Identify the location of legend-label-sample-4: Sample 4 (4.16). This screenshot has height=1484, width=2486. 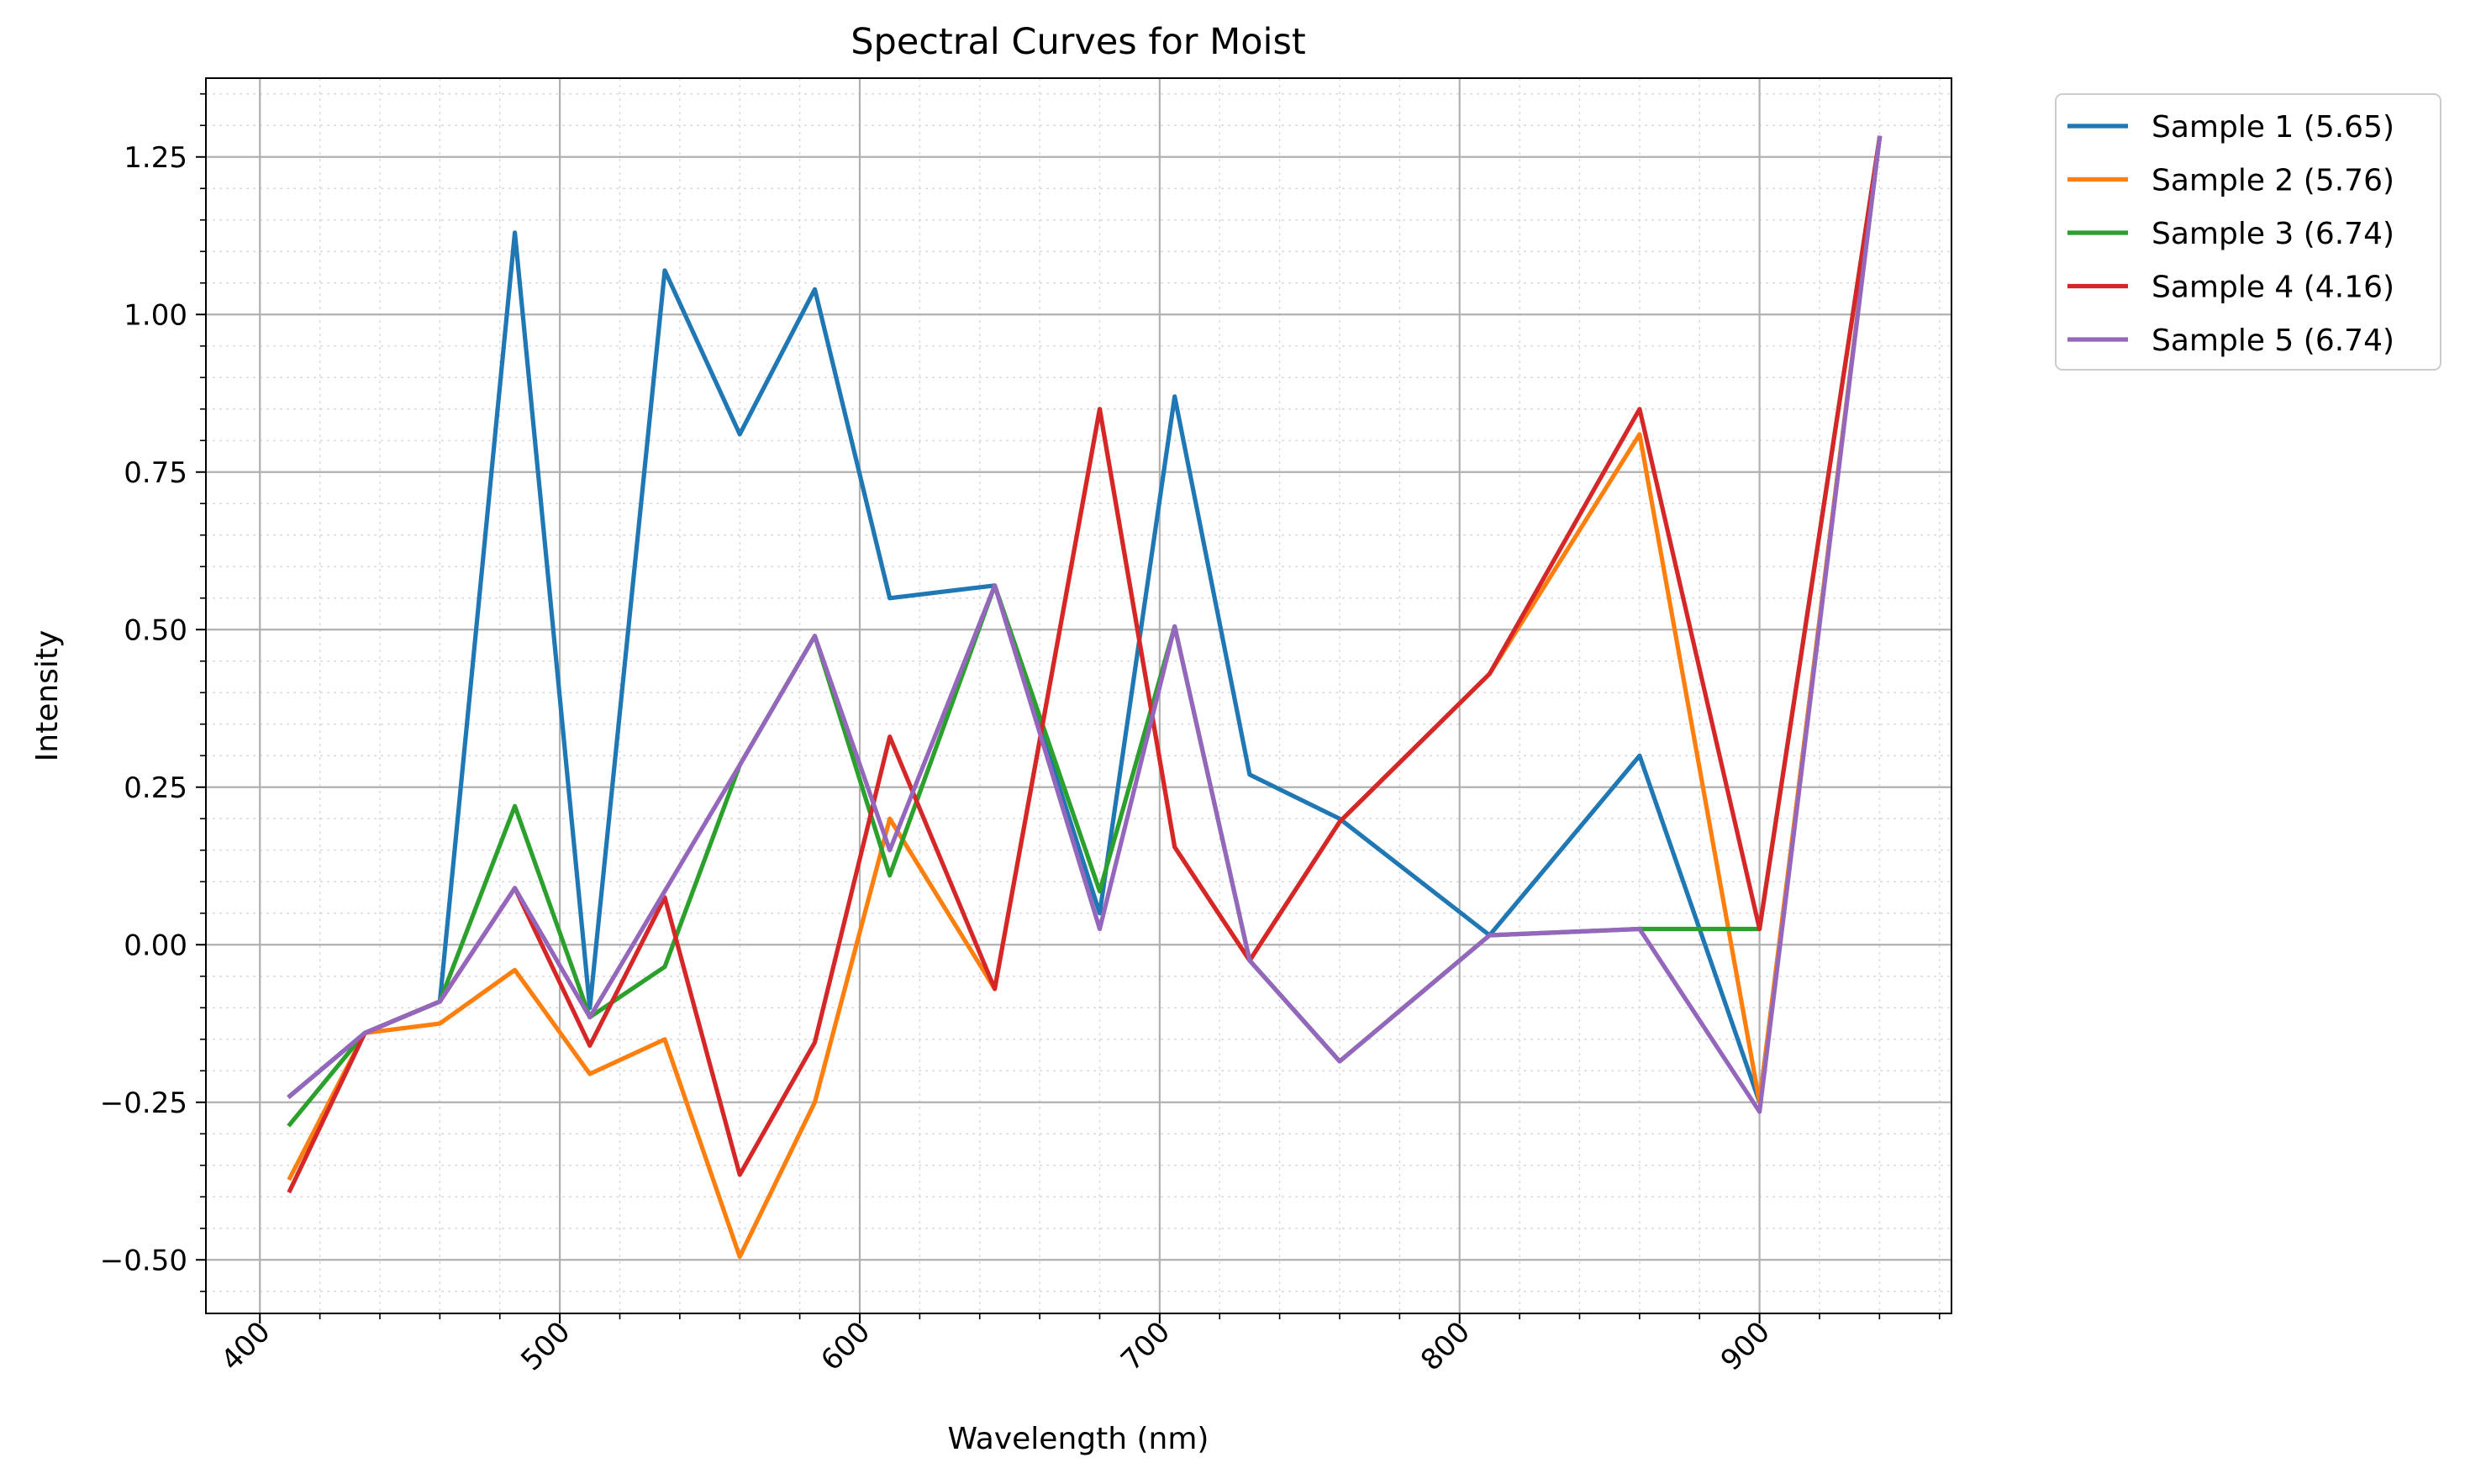
(2273, 288).